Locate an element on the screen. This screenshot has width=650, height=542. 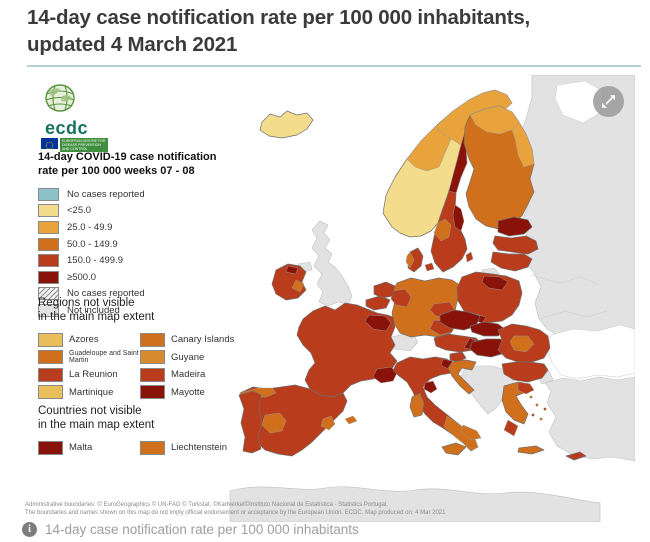
region-item-canary-islands: Canary Islands is located at coordinates (205, 339).